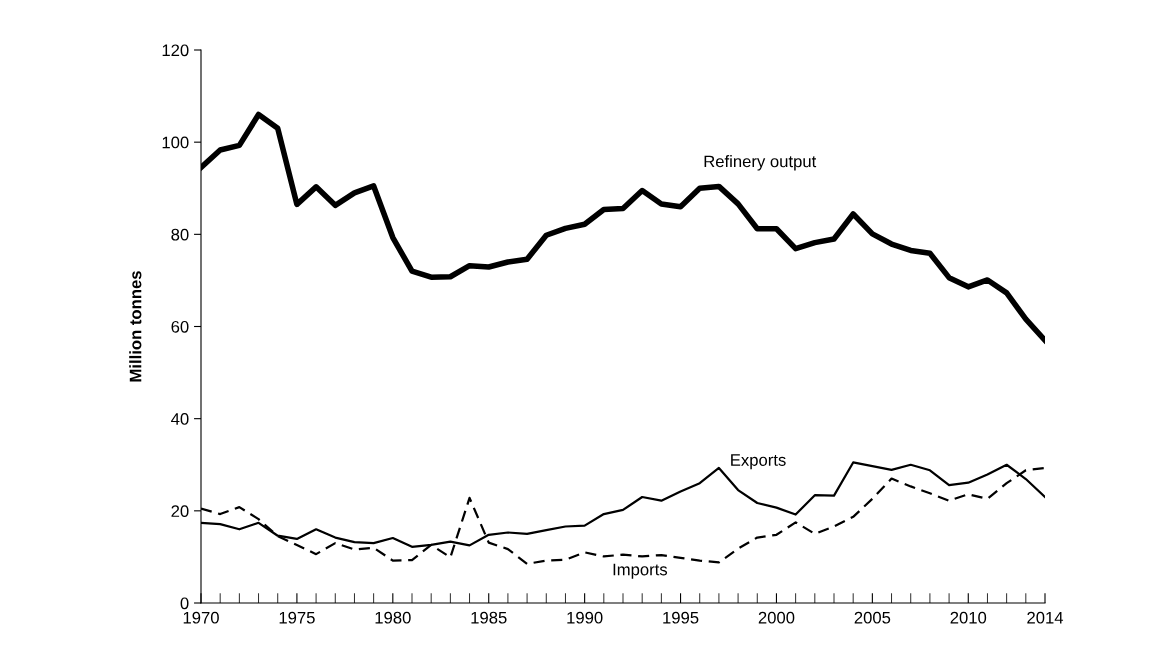 The height and width of the screenshot is (672, 1159). Describe the element at coordinates (1045, 617) in the screenshot. I see `x-tick-label: 2014` at that location.